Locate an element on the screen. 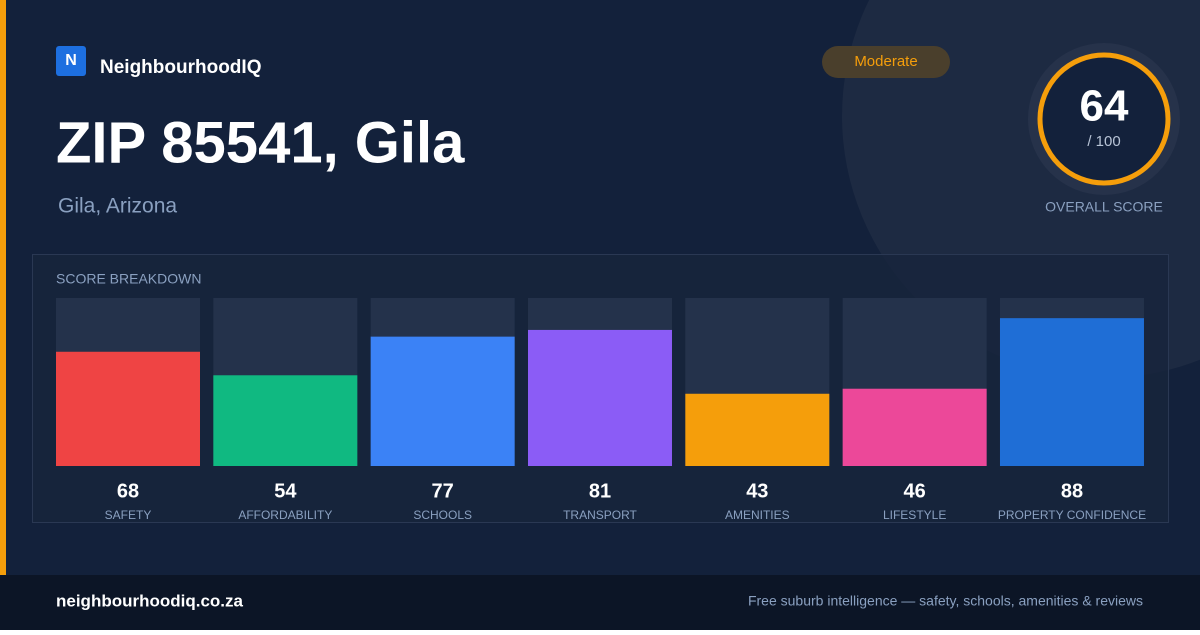  category-label: AMENITIES is located at coordinates (757, 515).